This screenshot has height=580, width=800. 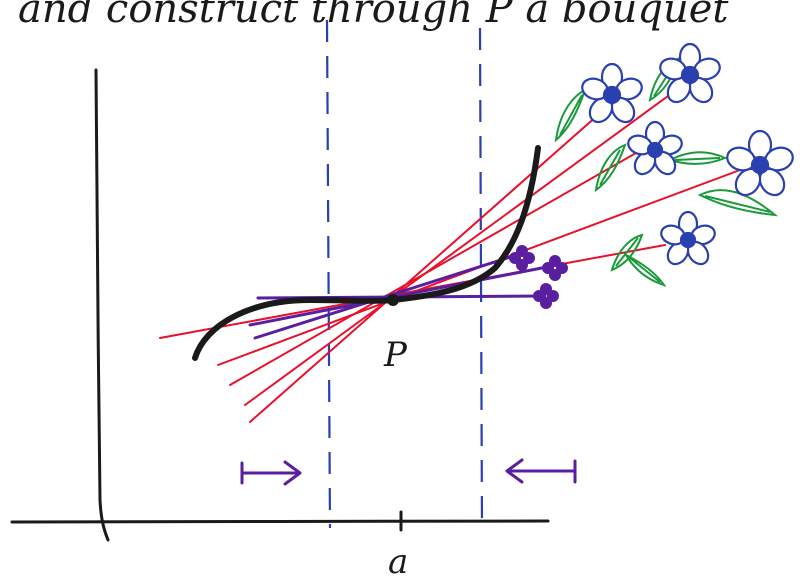 I want to click on left-boundary, so click(x=328, y=274).